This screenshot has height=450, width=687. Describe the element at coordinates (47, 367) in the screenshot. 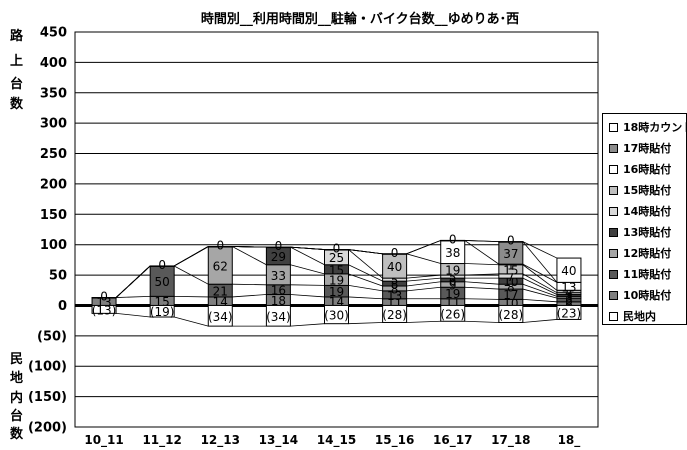

I see `y-tick-label: (100)` at that location.